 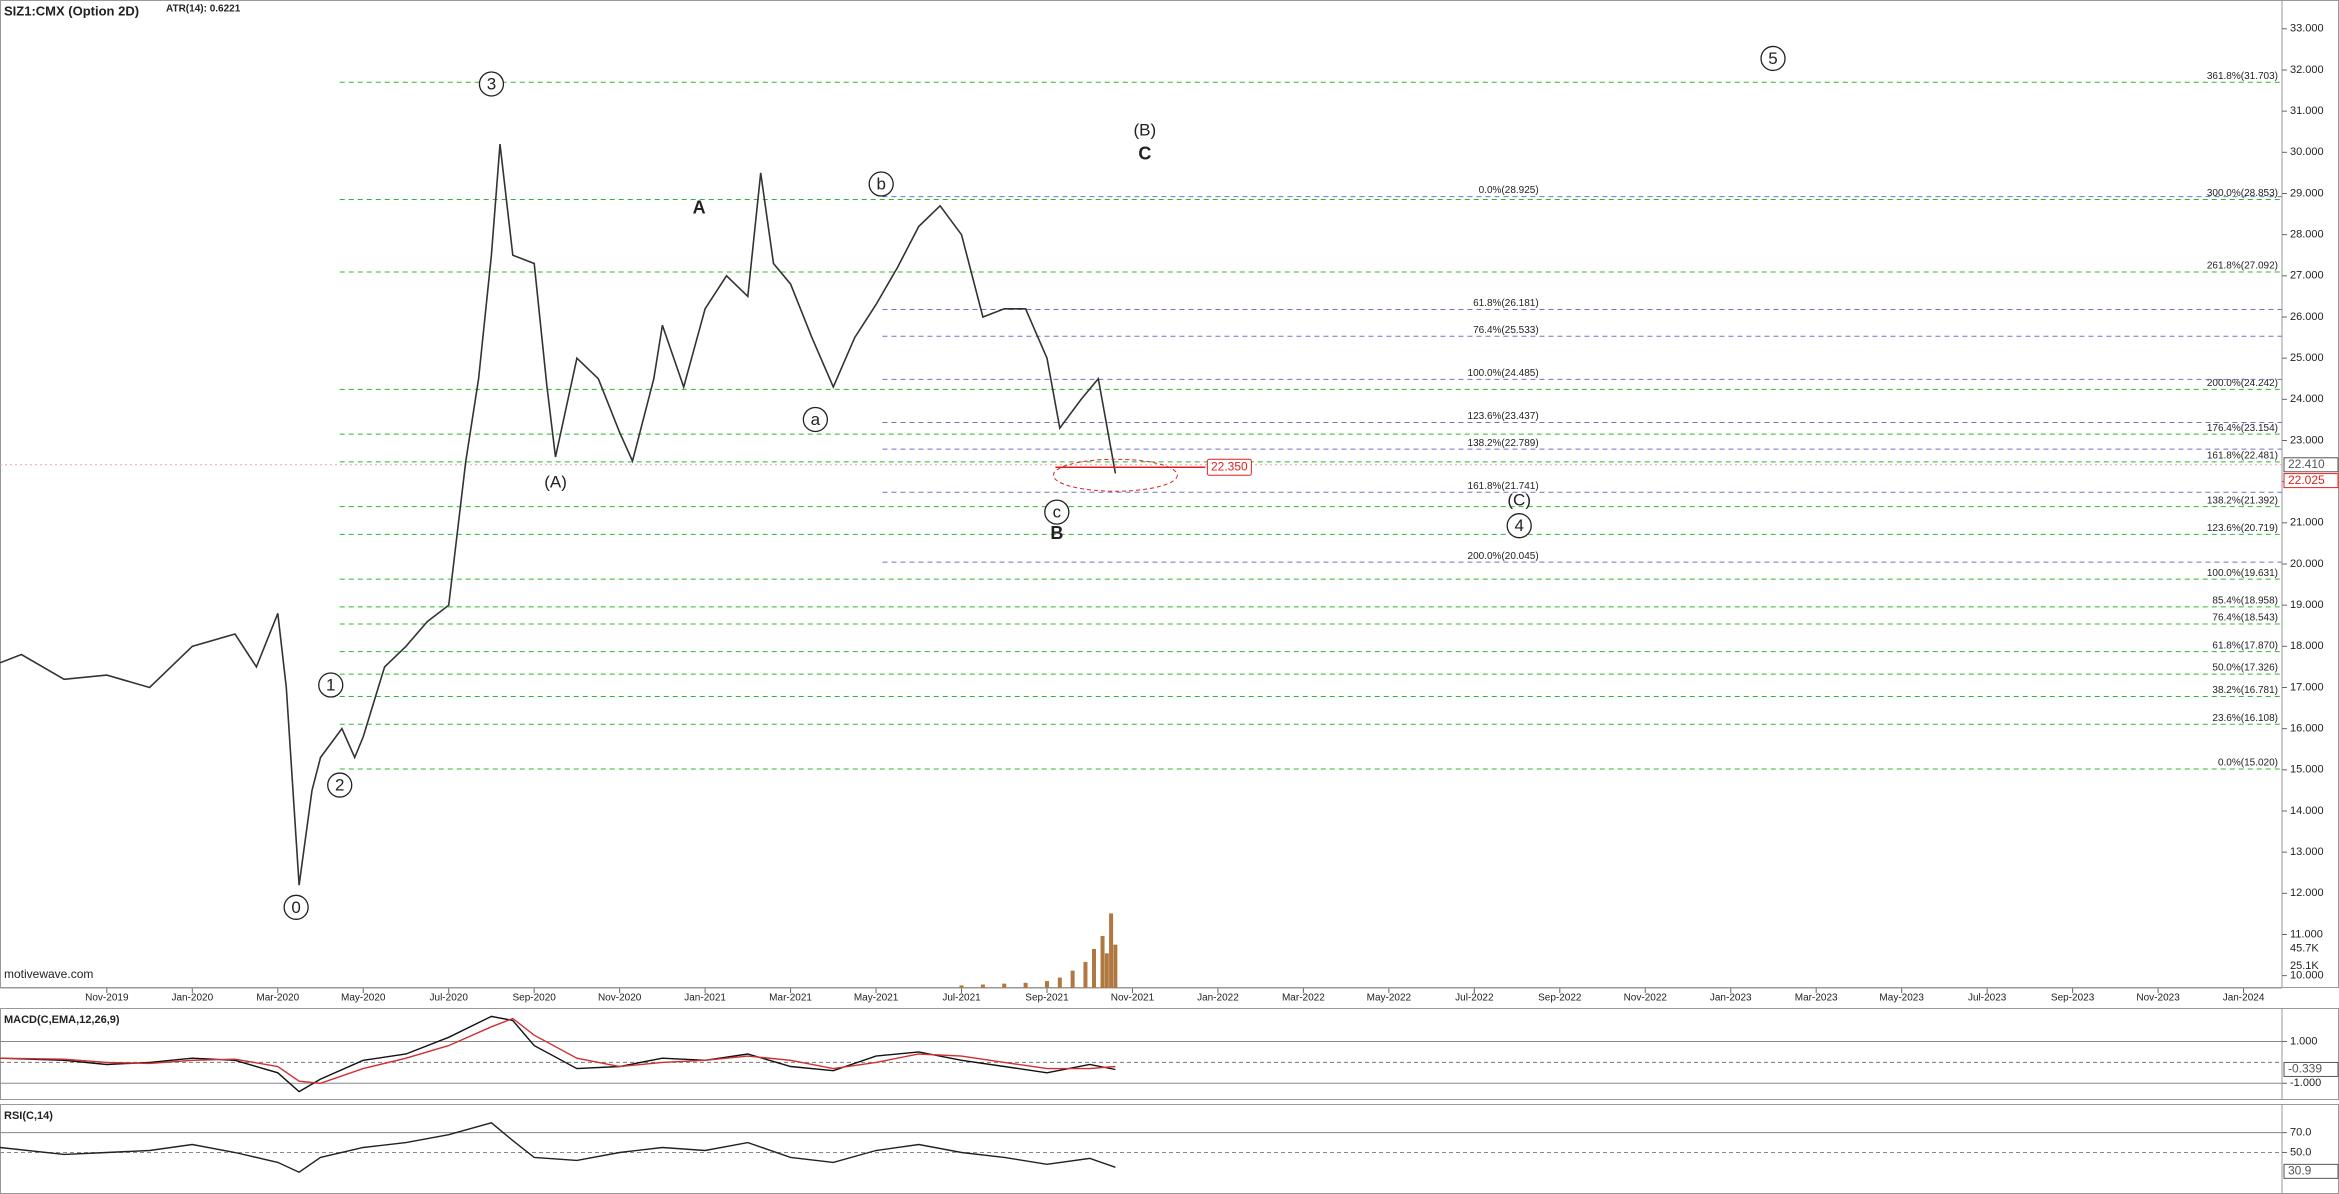 I want to click on x-tick-label: May-2021, so click(x=876, y=998).